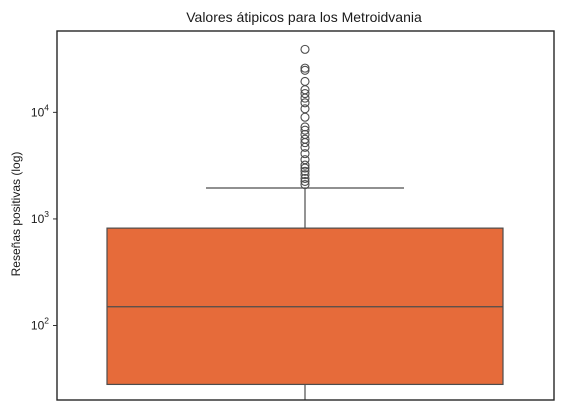  Describe the element at coordinates (40, 110) in the screenshot. I see `y-tick-label: 10⁴` at that location.